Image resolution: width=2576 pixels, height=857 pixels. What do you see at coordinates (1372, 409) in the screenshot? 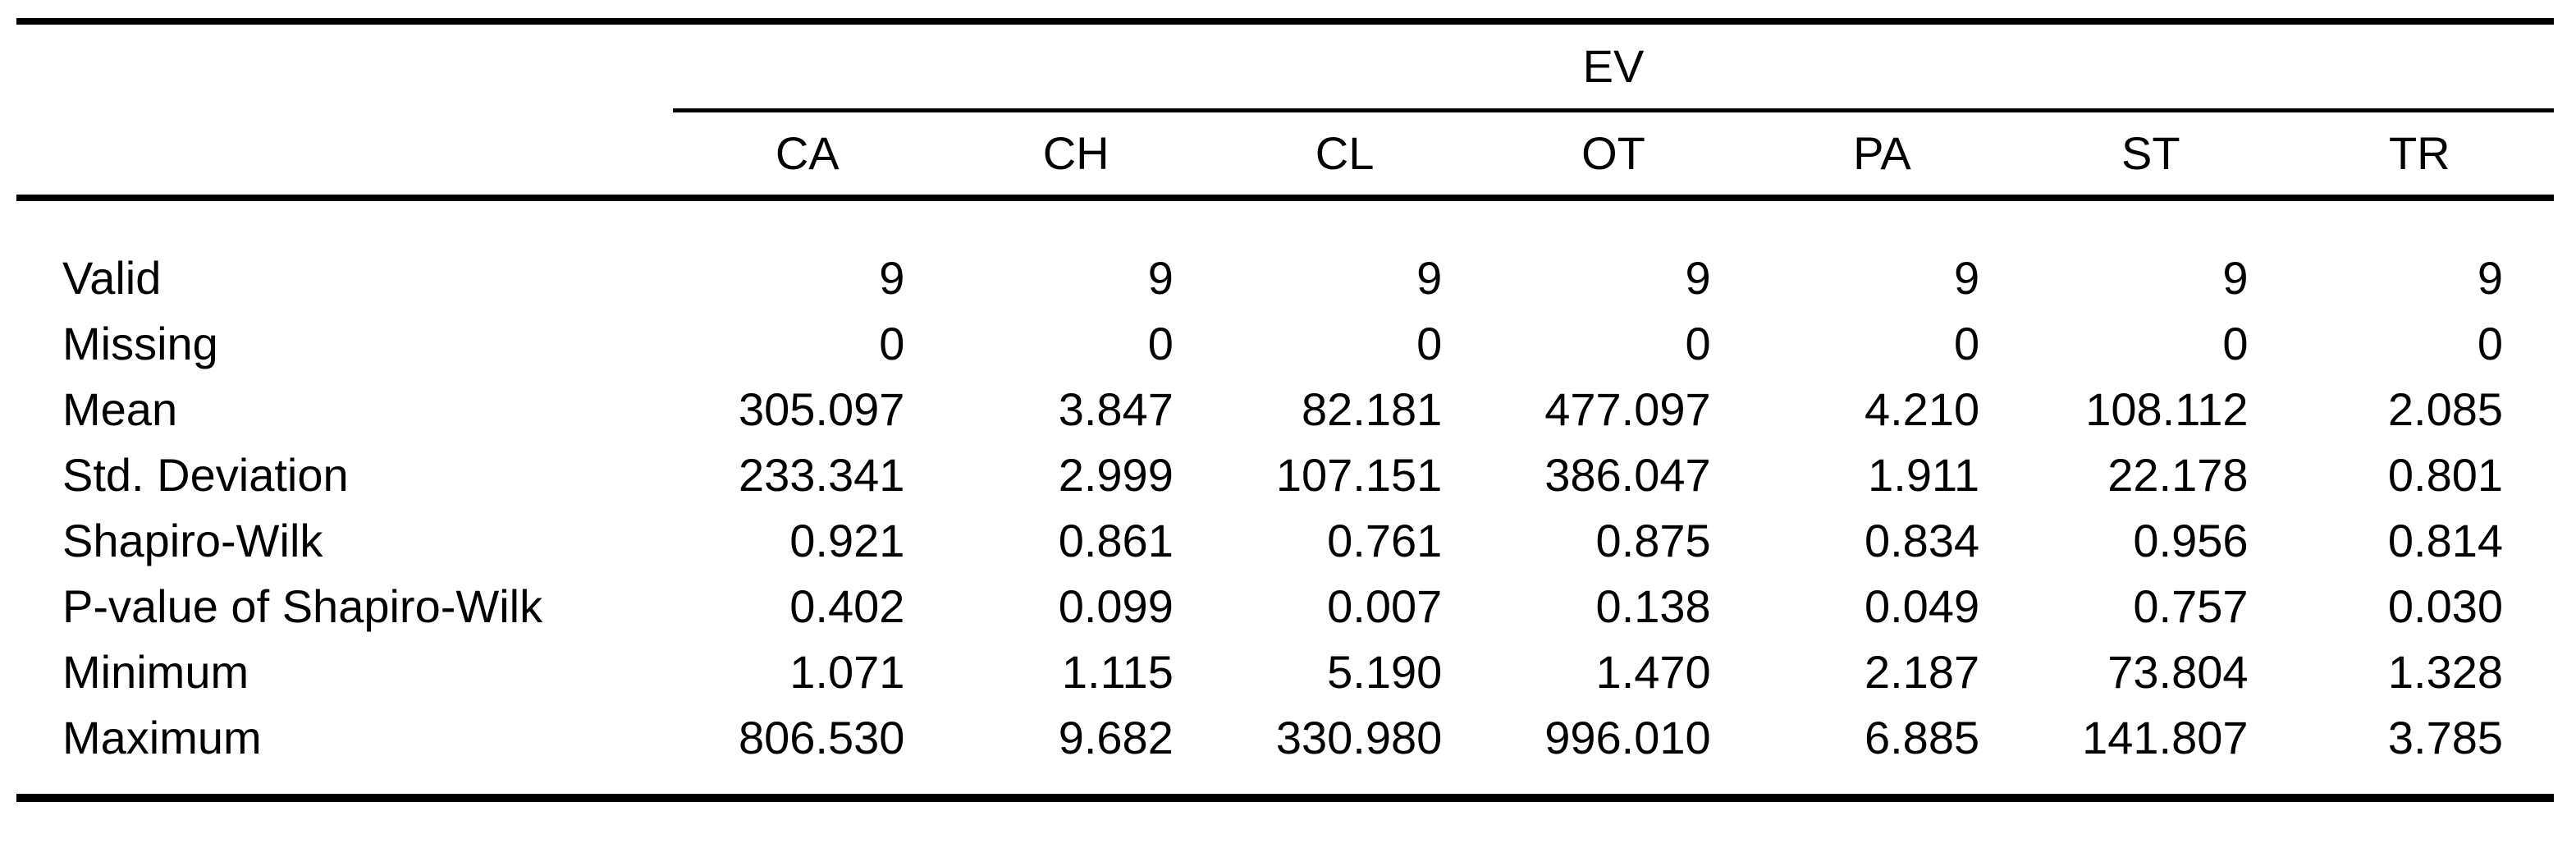
I see `value-cell: 82.181` at bounding box center [1372, 409].